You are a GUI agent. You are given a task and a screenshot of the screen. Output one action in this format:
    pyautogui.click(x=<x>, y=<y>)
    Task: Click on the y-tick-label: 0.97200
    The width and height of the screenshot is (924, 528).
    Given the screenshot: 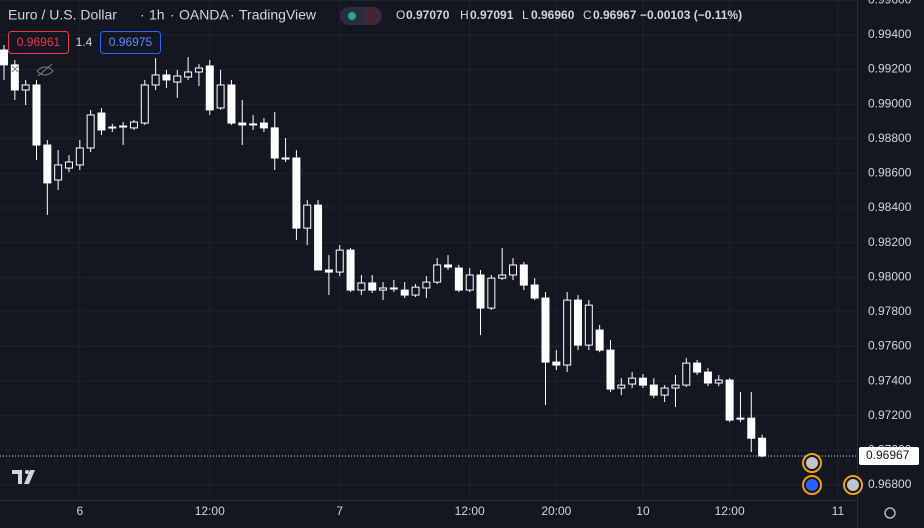 What is the action you would take?
    pyautogui.click(x=890, y=415)
    